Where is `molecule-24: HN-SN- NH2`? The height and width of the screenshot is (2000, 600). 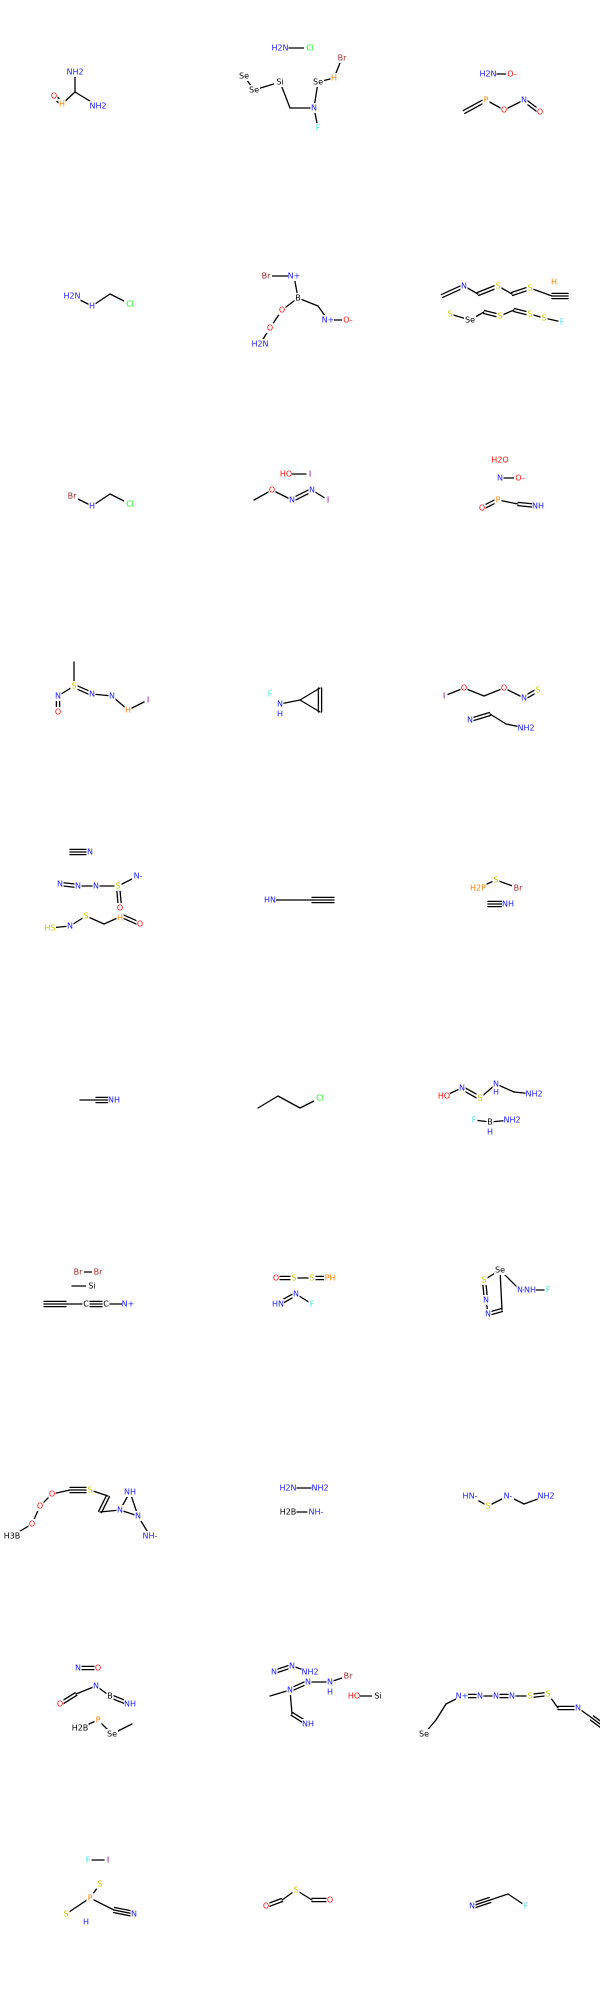
molecule-24: HN-SN- NH2 is located at coordinates (508, 1501).